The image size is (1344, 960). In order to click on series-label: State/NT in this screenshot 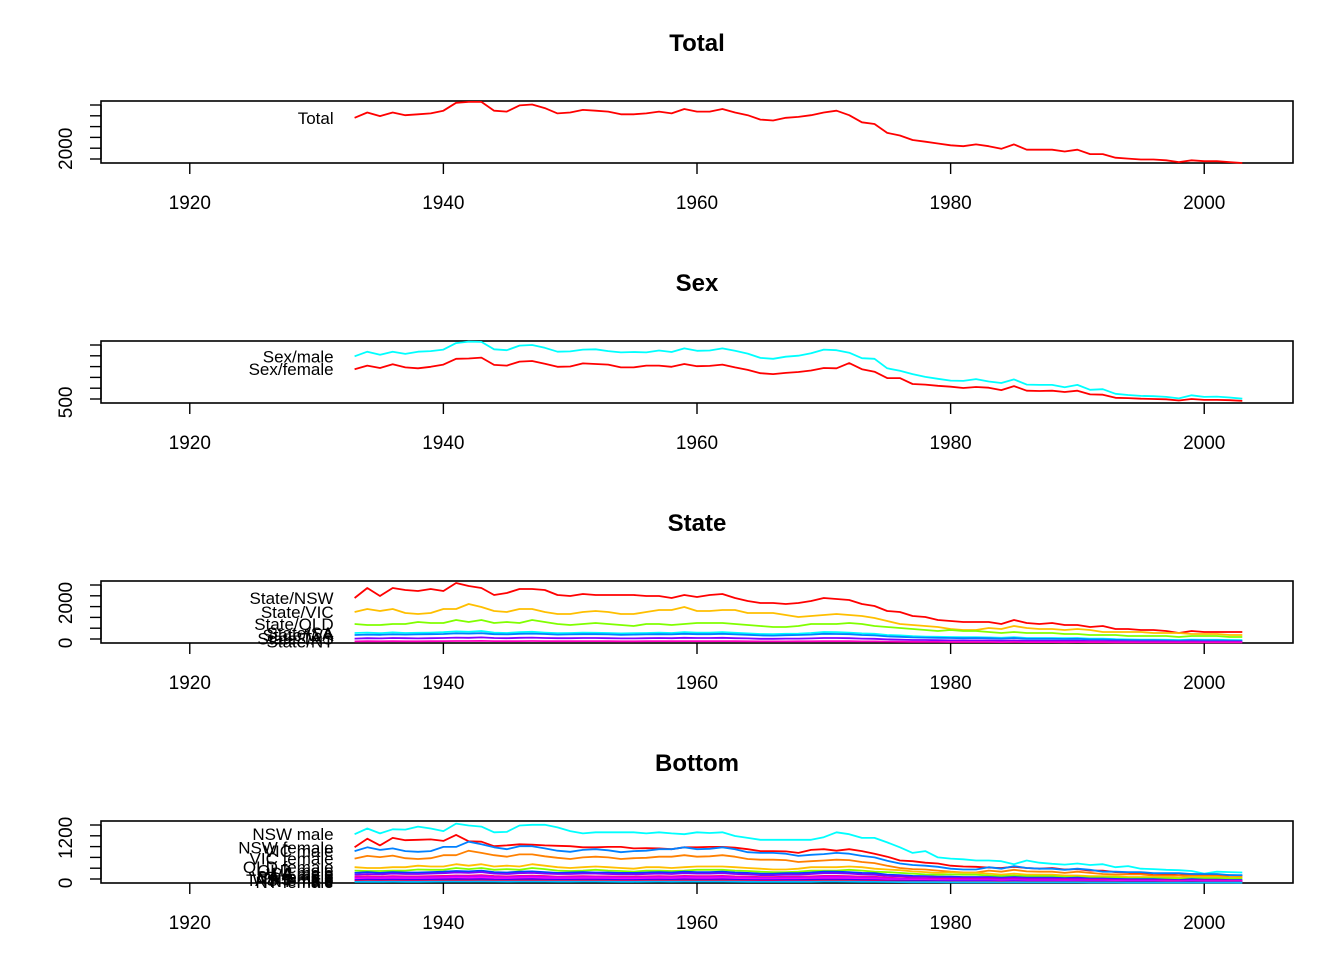, I will do `click(300, 641)`.